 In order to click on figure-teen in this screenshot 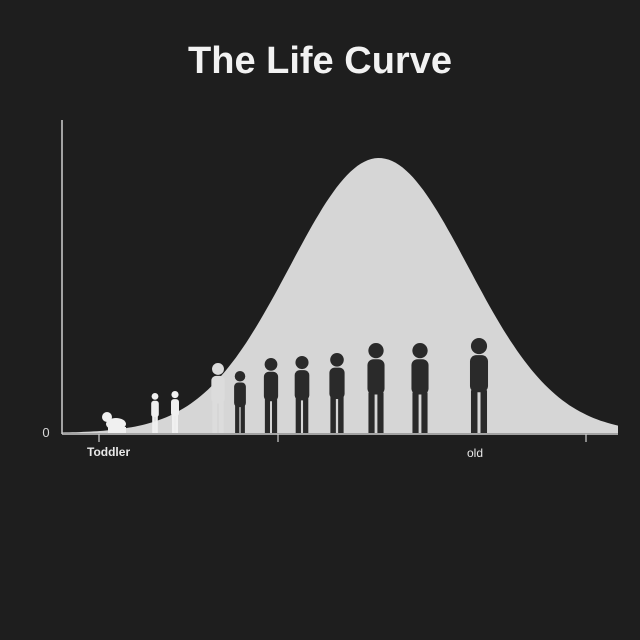, I will do `click(302, 394)`.